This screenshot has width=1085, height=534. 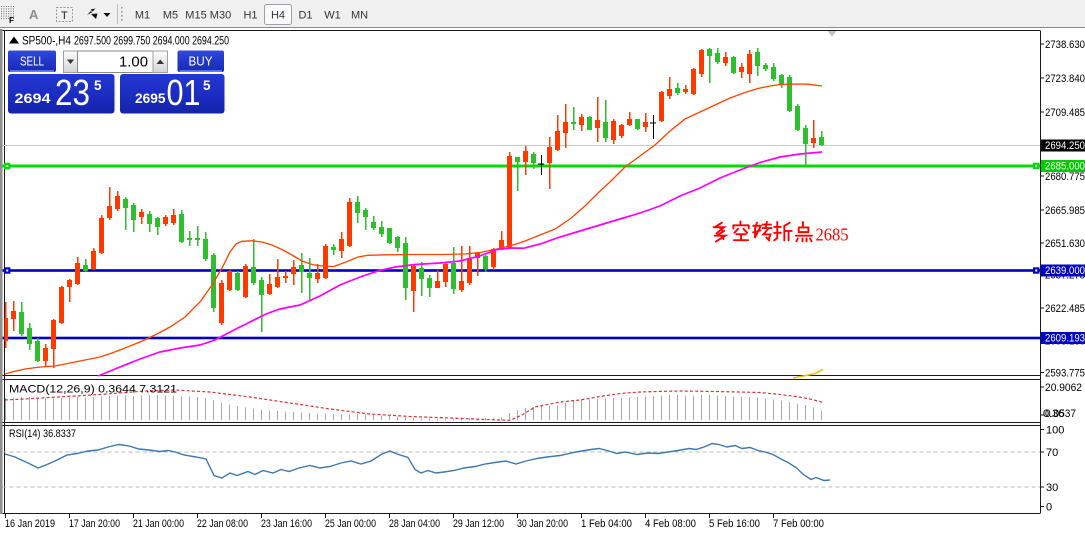 I want to click on svg-text: A, so click(x=34, y=14).